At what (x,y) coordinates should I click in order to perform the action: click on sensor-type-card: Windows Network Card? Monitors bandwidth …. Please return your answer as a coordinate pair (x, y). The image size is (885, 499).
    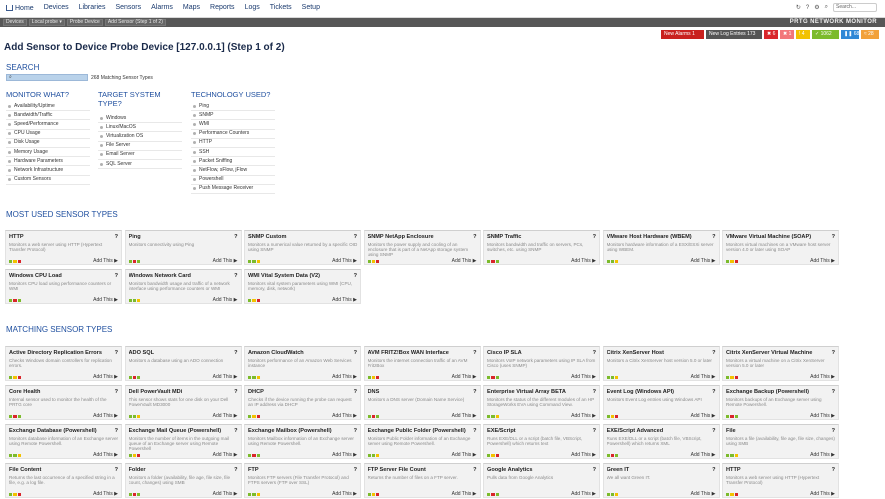
    Looking at the image, I should click on (183, 286).